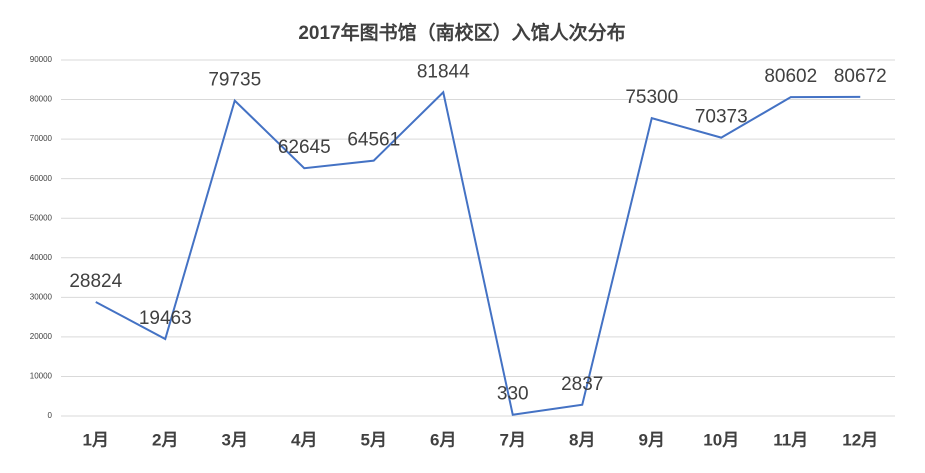 The width and height of the screenshot is (925, 473). Describe the element at coordinates (165, 318) in the screenshot. I see `data-label: 19463` at that location.